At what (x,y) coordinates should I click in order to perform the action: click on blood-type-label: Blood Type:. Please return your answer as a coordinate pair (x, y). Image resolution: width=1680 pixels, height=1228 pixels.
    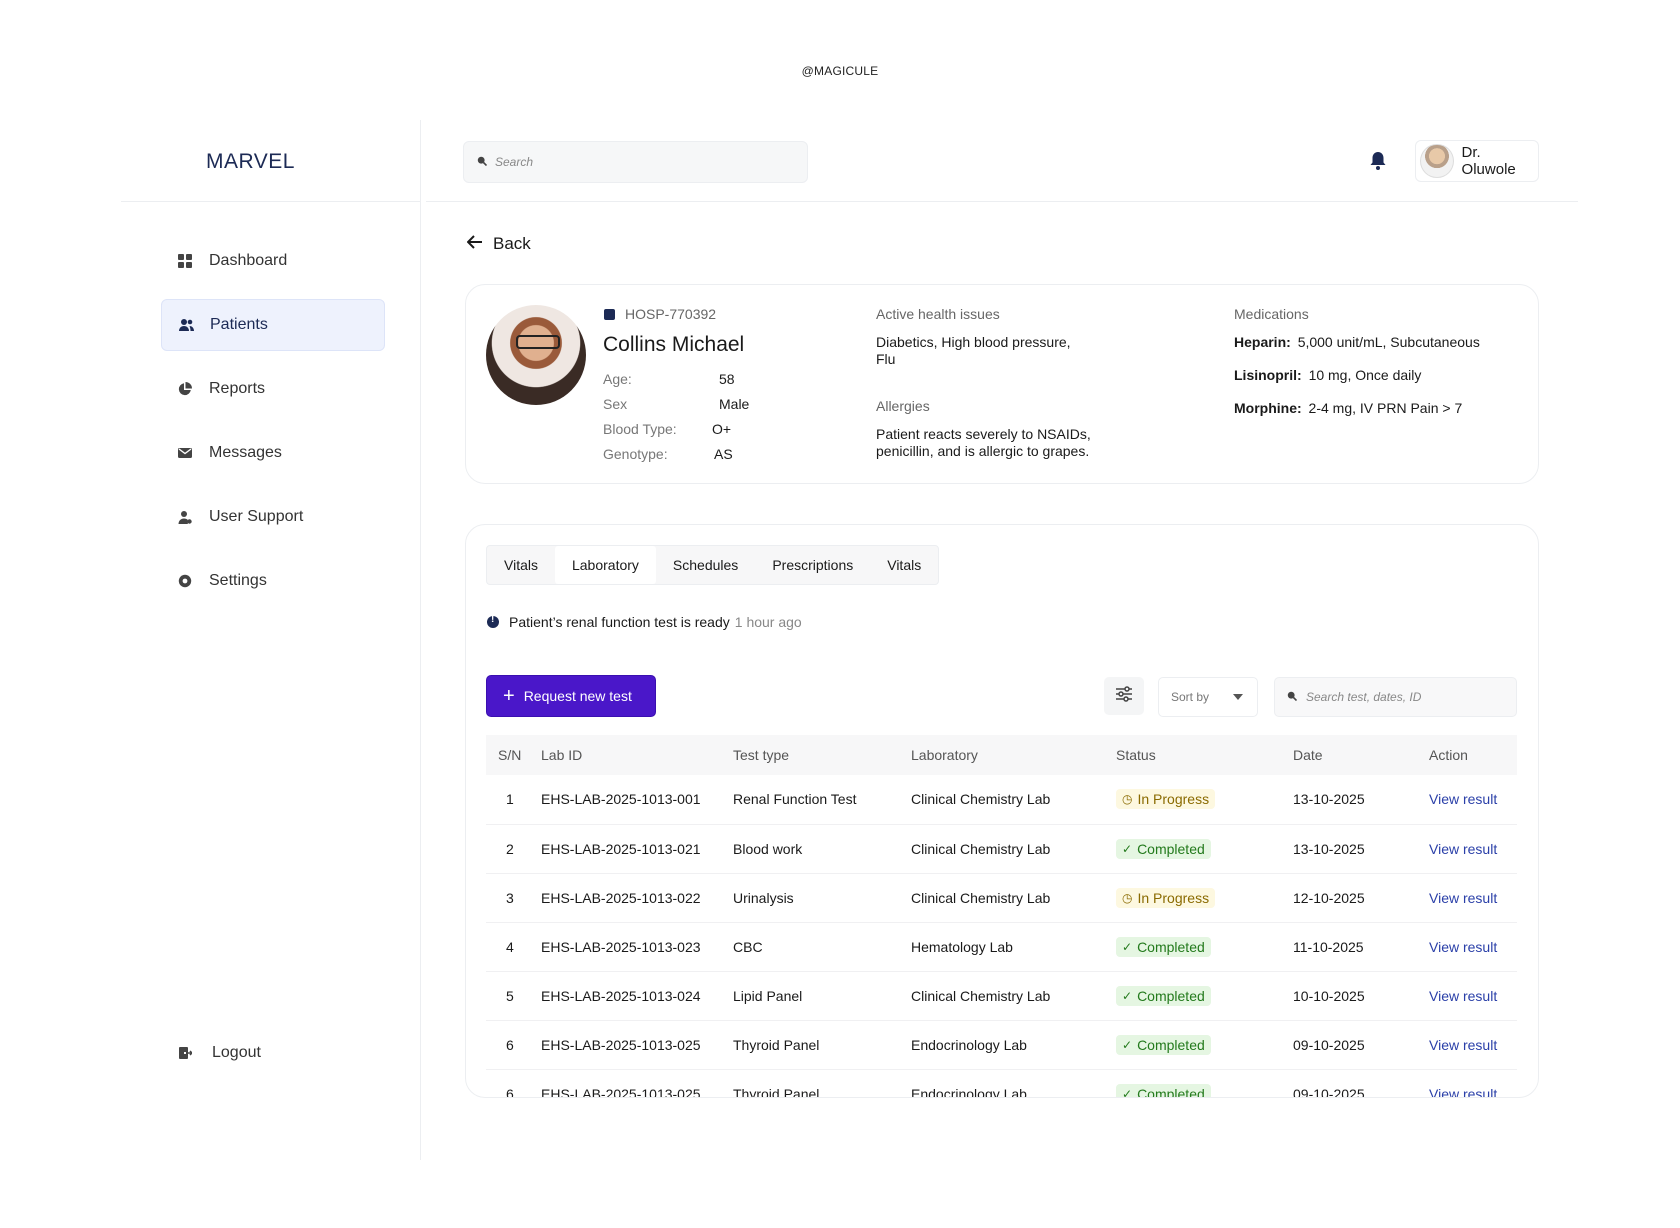
    Looking at the image, I should click on (640, 429).